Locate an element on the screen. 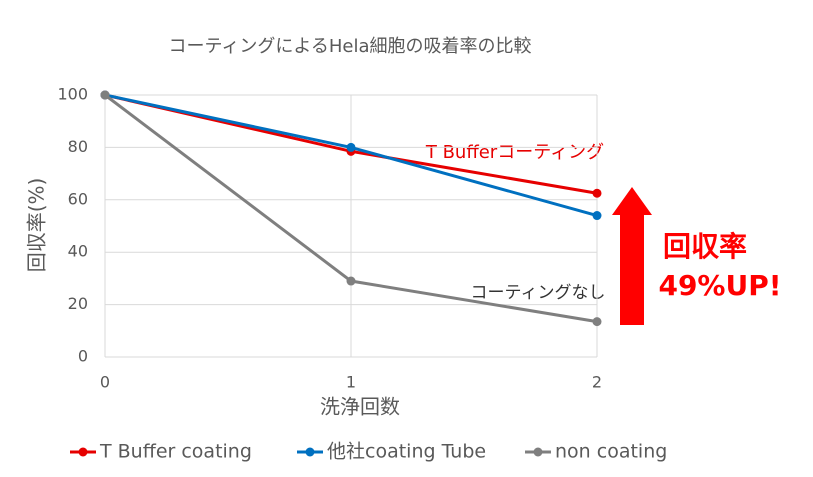 Image resolution: width=813 pixels, height=477 pixels. x-tick-label: 2 is located at coordinates (597, 382).